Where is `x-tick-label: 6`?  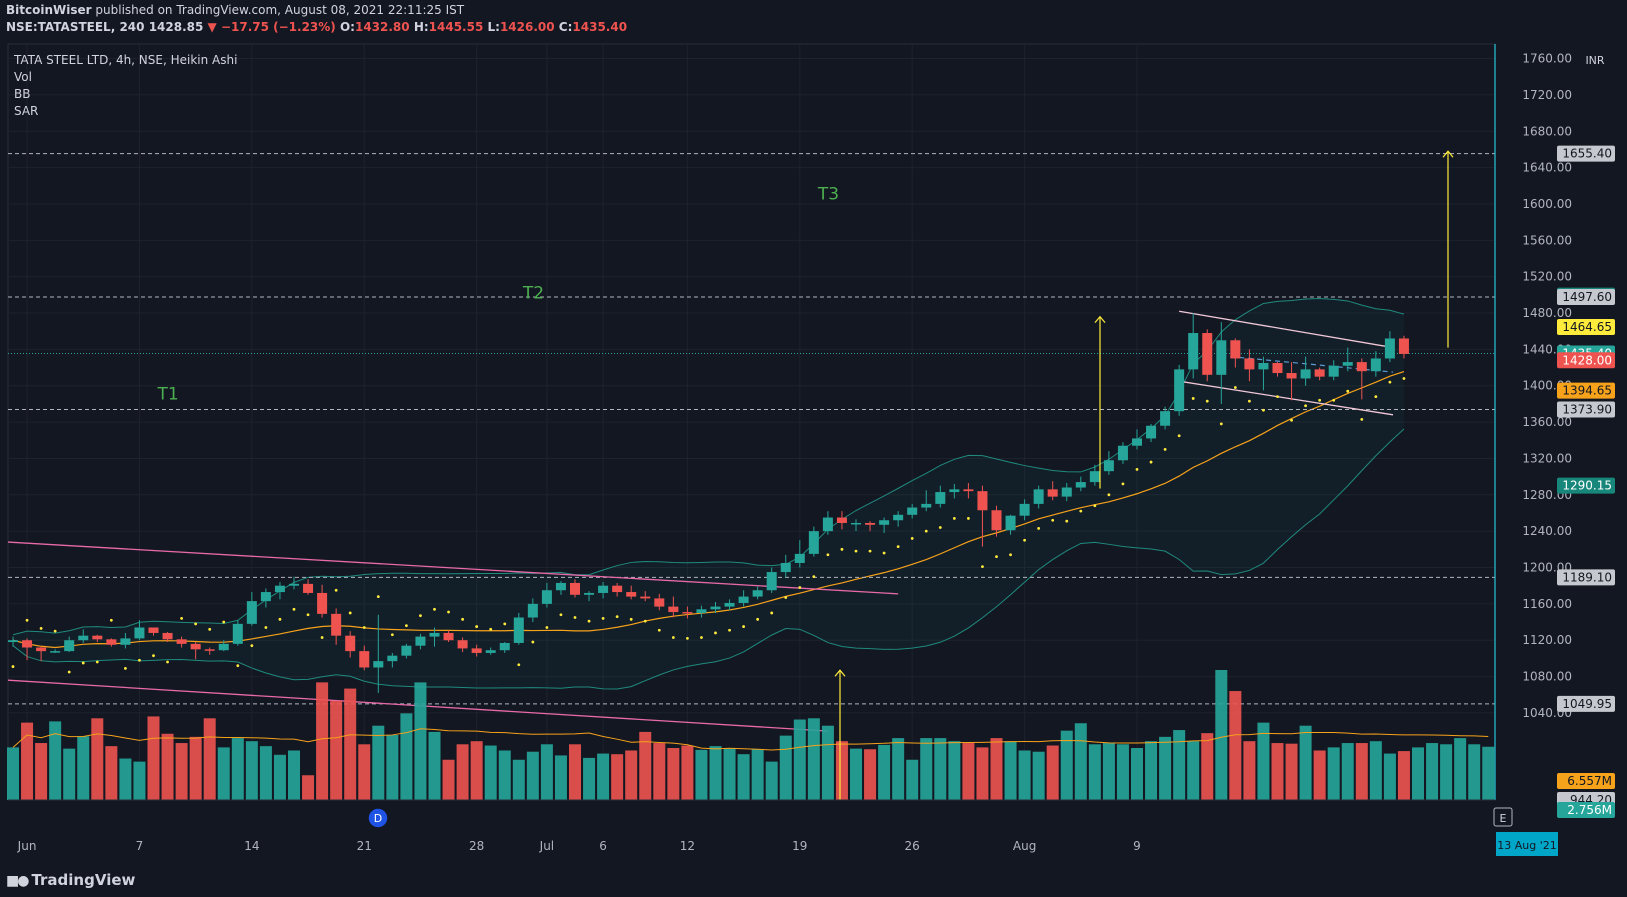
x-tick-label: 6 is located at coordinates (603, 846).